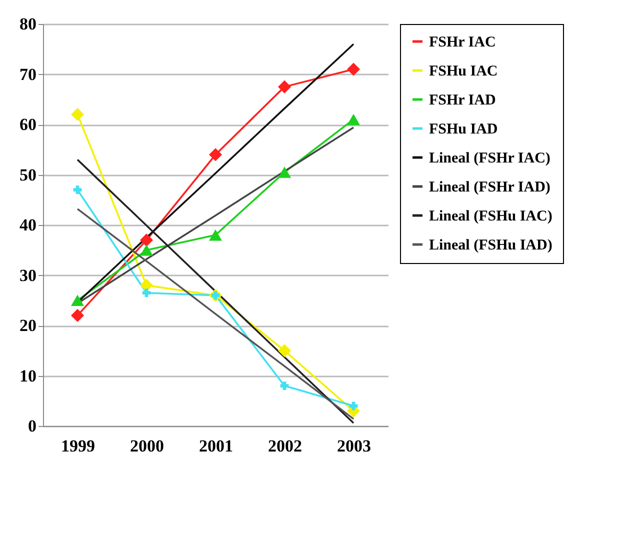 The height and width of the screenshot is (554, 618). Describe the element at coordinates (463, 130) in the screenshot. I see `legend-label: FSHu IAD` at that location.